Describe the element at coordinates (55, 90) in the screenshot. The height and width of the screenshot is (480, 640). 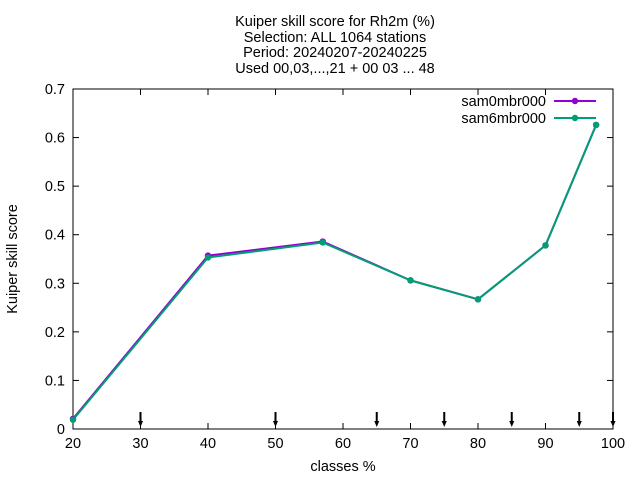
I see `y-tick-label: 0.7` at that location.